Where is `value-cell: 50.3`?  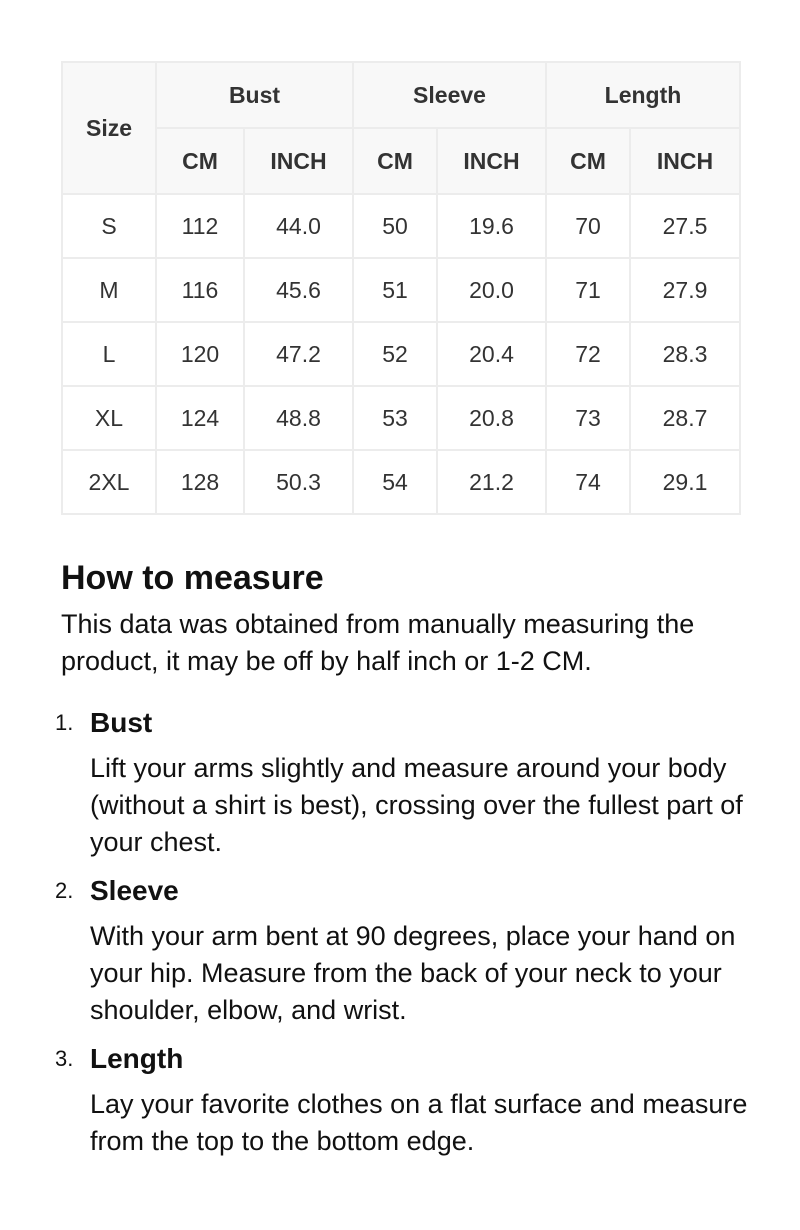
value-cell: 50.3 is located at coordinates (298, 482).